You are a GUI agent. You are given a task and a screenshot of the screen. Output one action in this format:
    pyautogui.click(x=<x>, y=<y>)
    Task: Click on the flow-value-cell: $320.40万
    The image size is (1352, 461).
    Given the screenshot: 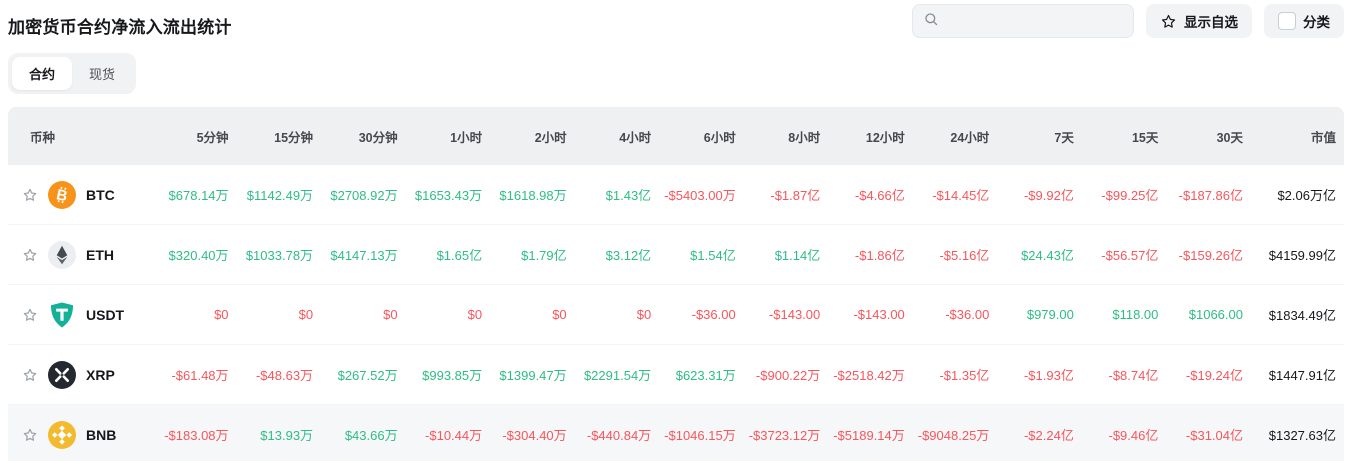 What is the action you would take?
    pyautogui.click(x=192, y=255)
    